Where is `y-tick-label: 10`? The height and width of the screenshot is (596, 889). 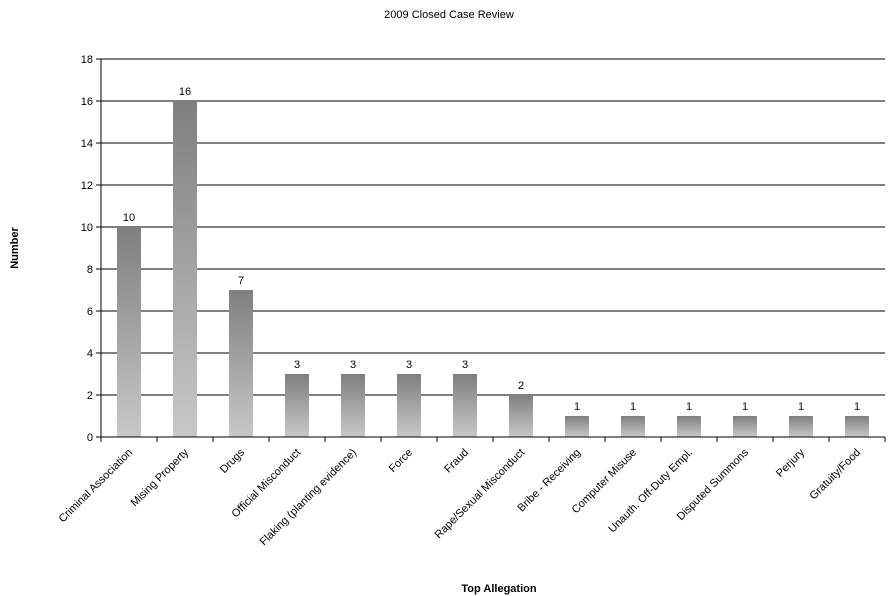
y-tick-label: 10 is located at coordinates (87, 228).